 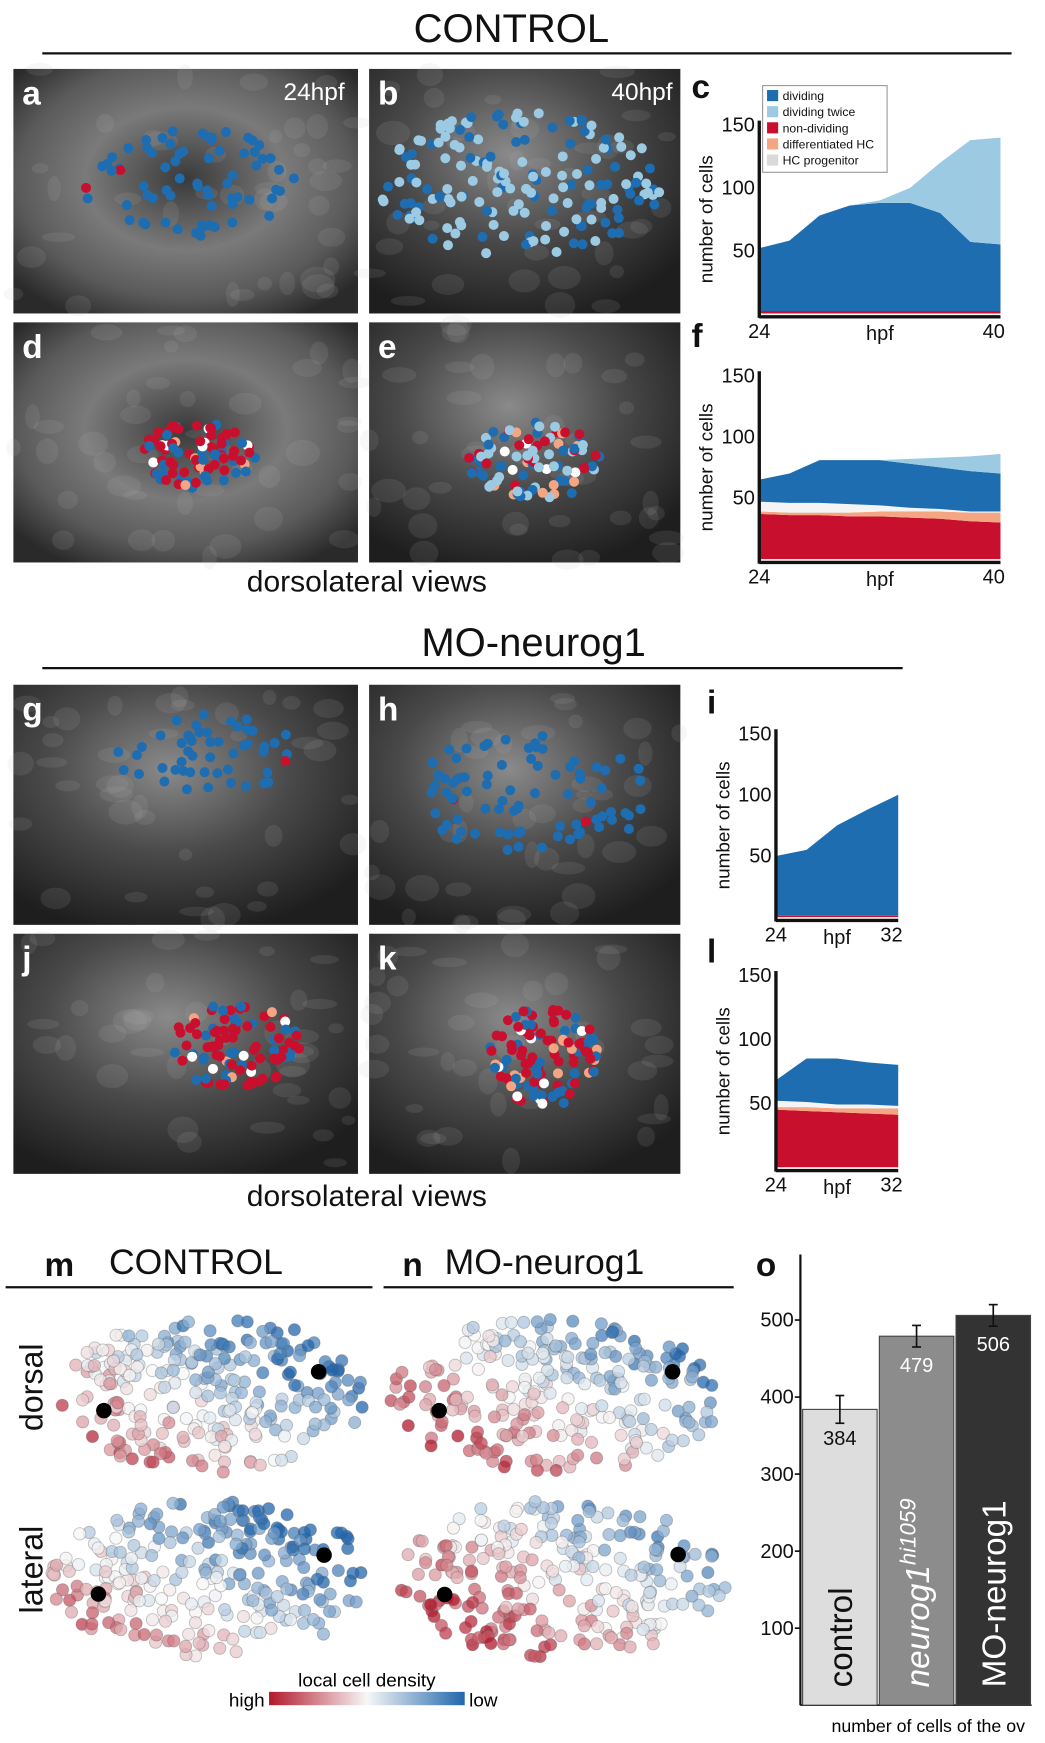 I want to click on micrograph-a: a, so click(x=187, y=189).